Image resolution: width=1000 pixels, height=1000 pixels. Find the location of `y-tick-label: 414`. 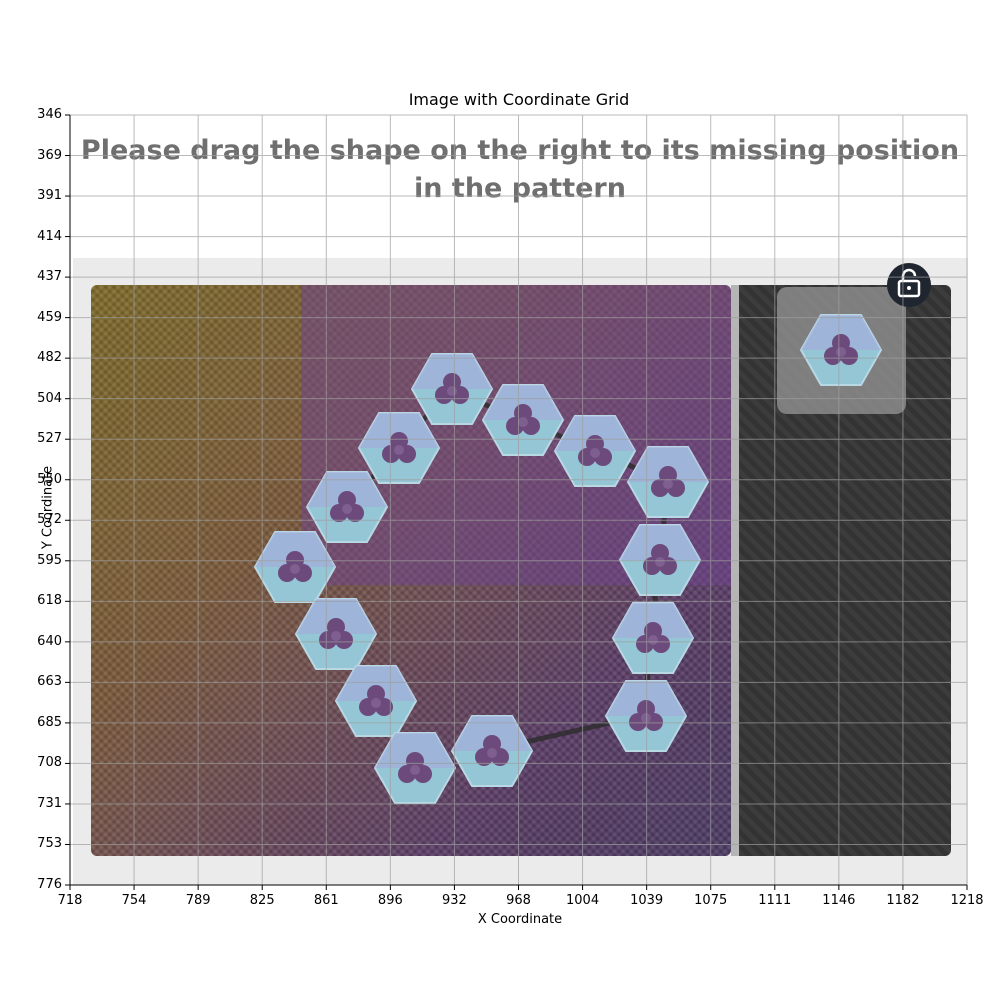

y-tick-label: 414 is located at coordinates (49, 236).